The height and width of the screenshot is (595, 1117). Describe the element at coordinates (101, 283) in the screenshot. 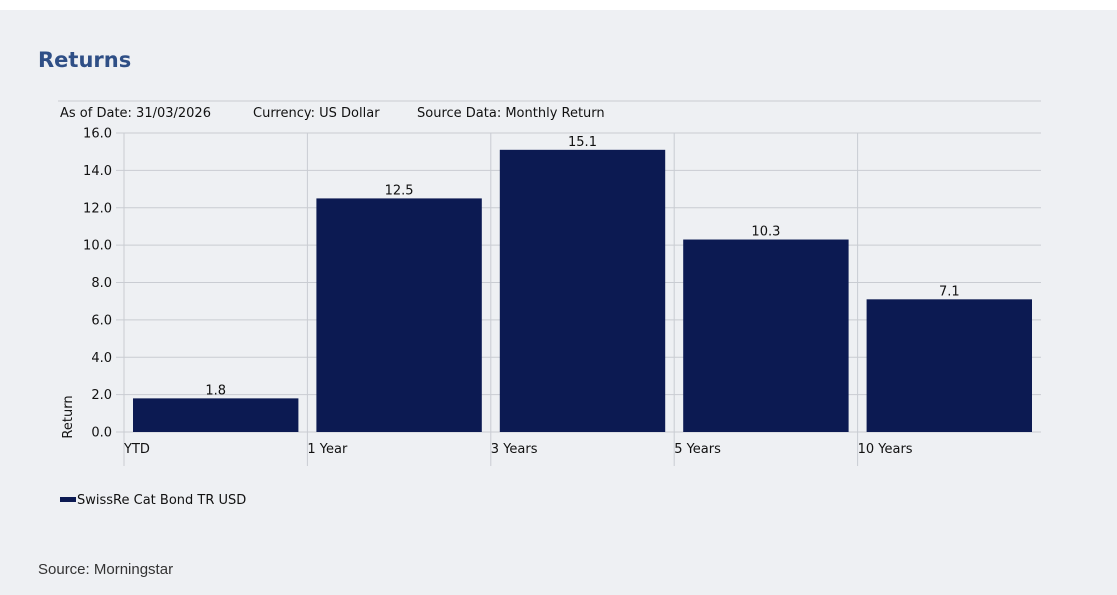

I see `y-tick-label: 8.0` at that location.